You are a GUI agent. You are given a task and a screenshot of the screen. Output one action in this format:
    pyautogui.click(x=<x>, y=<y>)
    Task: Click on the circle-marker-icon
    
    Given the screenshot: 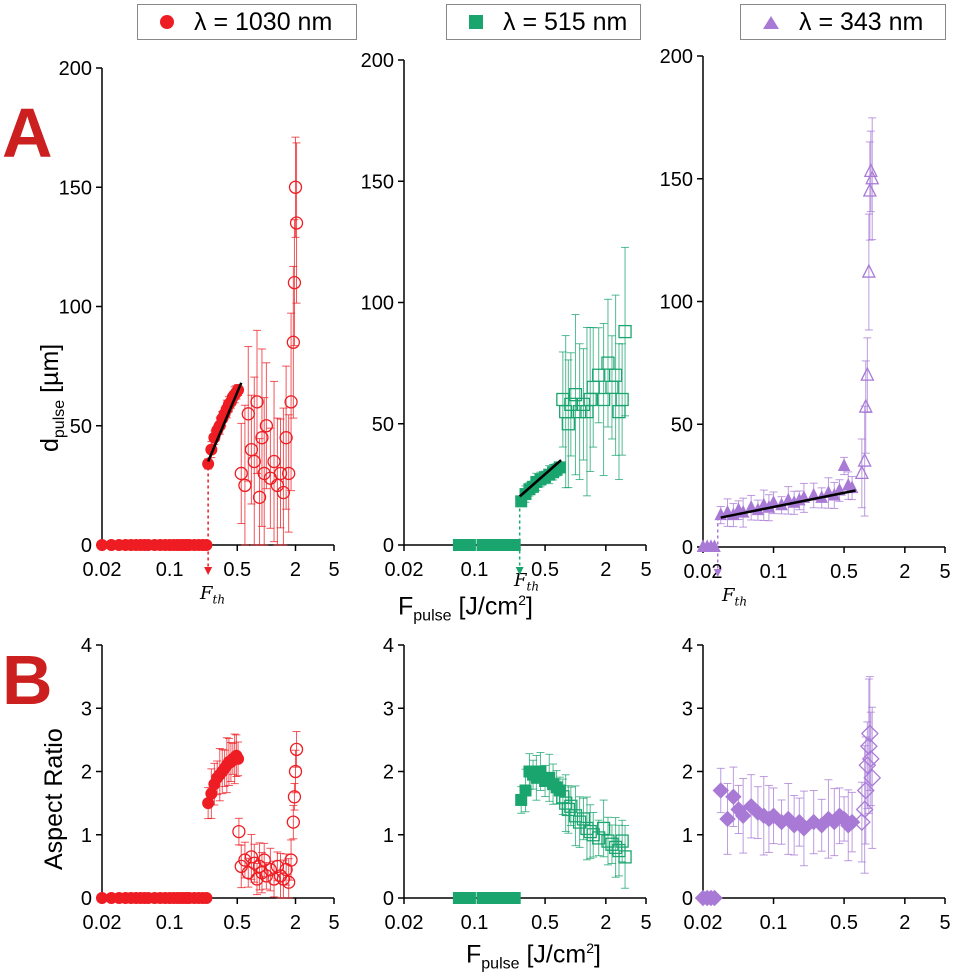 What is the action you would take?
    pyautogui.click(x=167, y=22)
    